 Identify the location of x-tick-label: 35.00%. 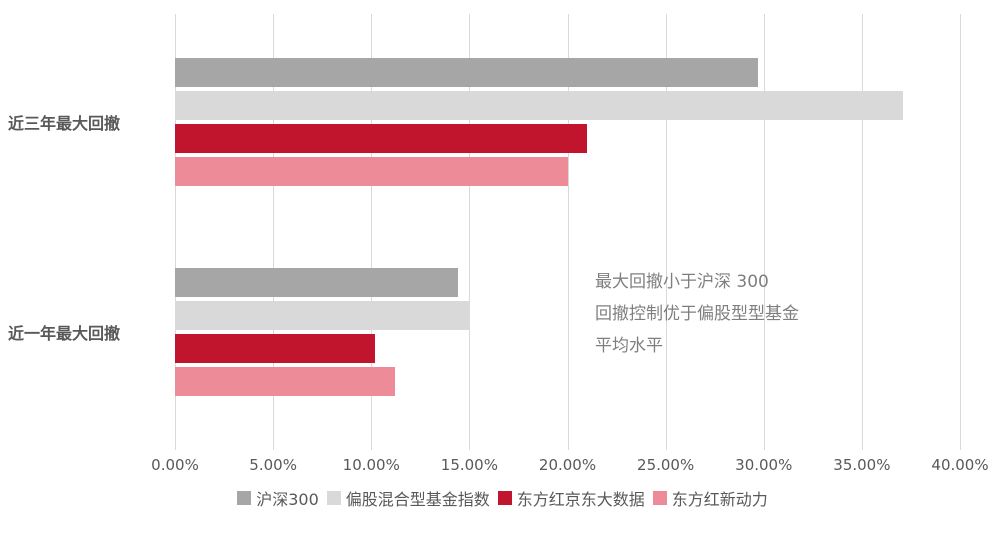
(862, 465).